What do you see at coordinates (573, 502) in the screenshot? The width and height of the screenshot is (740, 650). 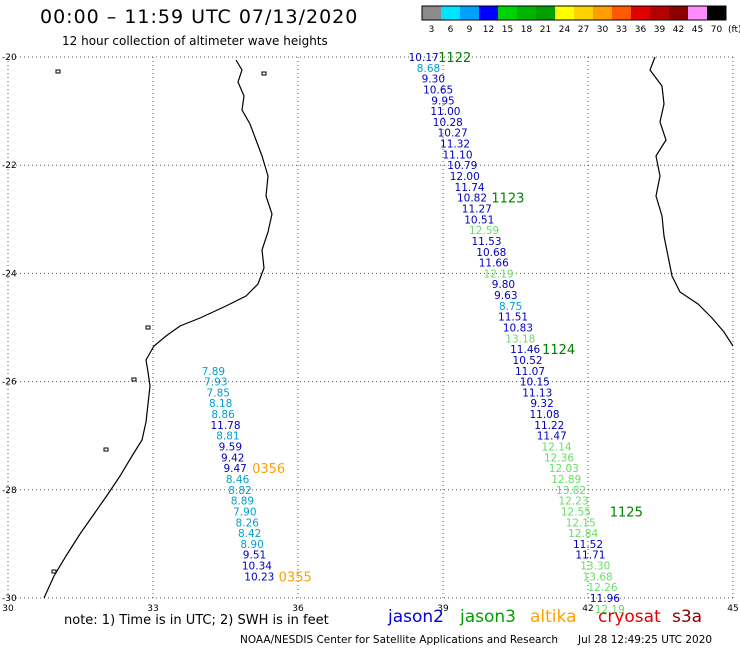 I see `wave-height-value: 12.23` at bounding box center [573, 502].